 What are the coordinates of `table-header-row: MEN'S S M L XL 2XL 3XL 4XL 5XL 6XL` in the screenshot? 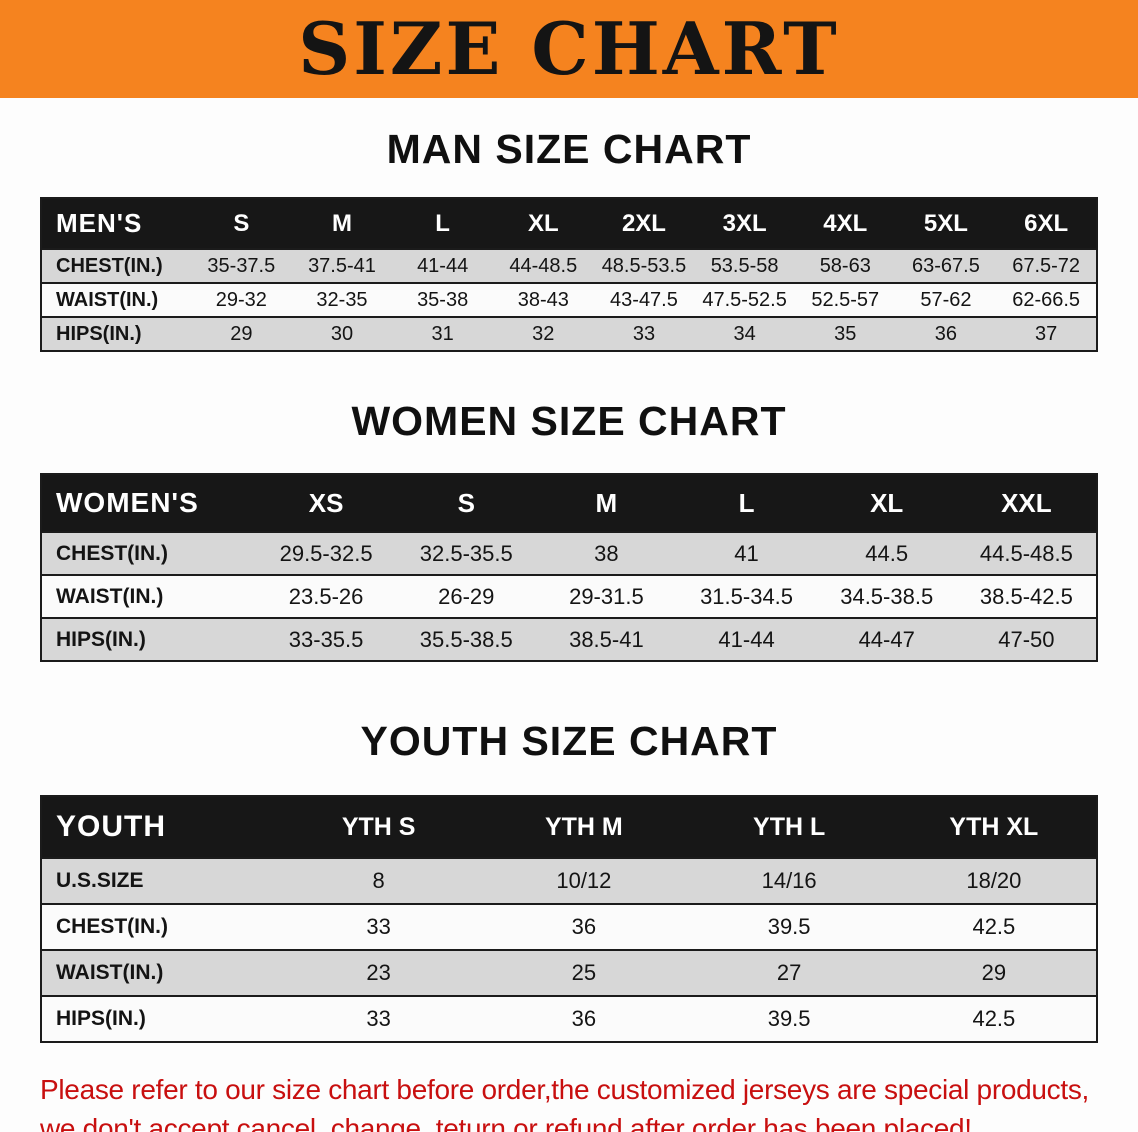 It's located at (569, 223).